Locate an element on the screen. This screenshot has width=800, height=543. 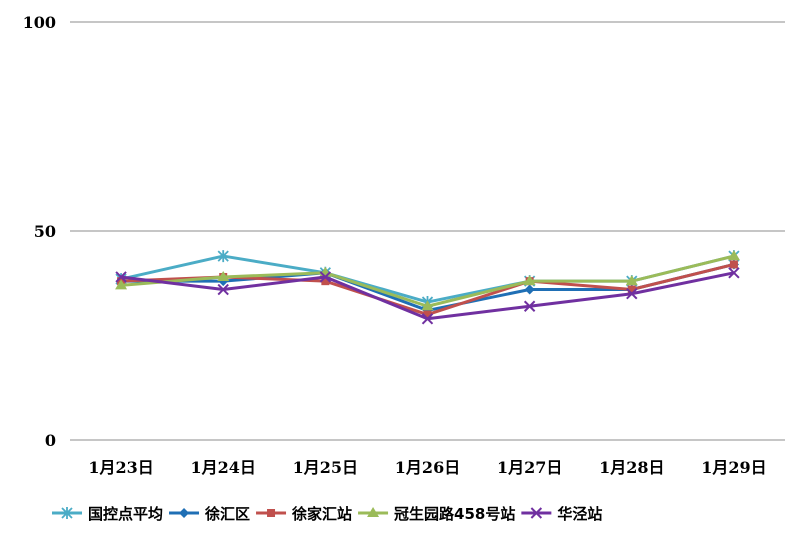
legend-label: 冠生园路458号站 is located at coordinates (454, 514).